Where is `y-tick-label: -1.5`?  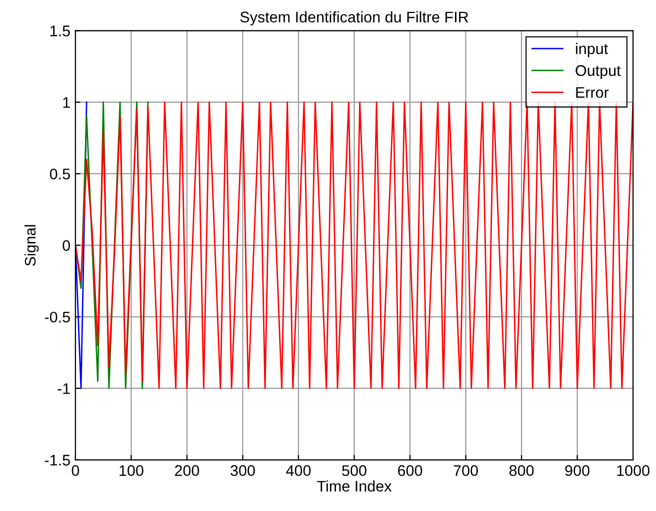 y-tick-label: -1.5 is located at coordinates (57, 460).